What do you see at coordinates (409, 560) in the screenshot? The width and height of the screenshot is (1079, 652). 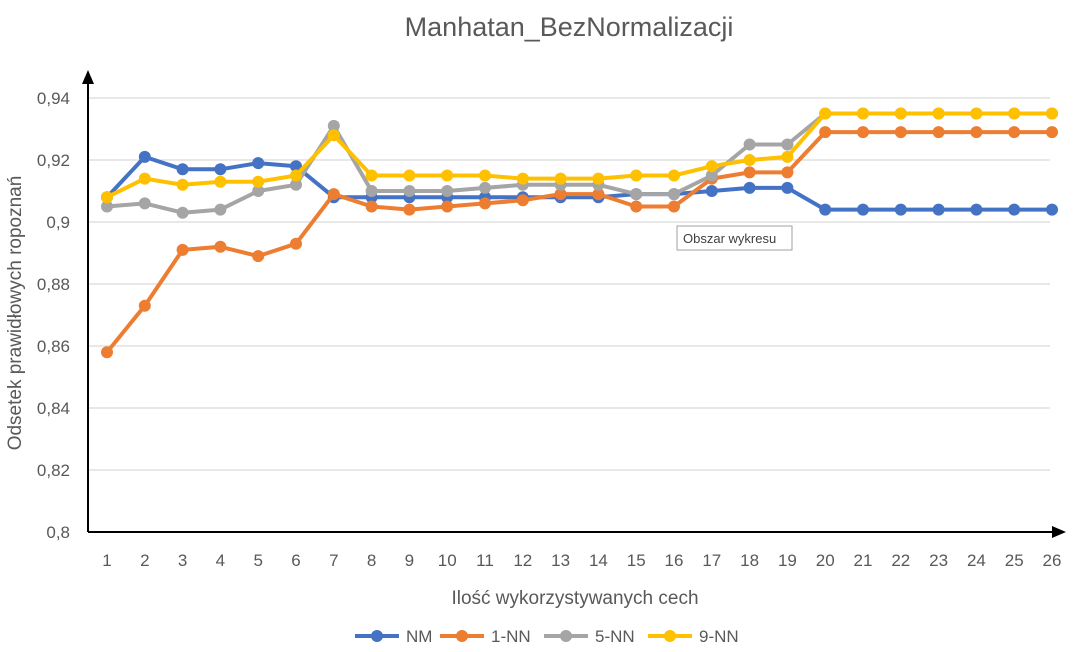 I see `x-tick-label: 9` at bounding box center [409, 560].